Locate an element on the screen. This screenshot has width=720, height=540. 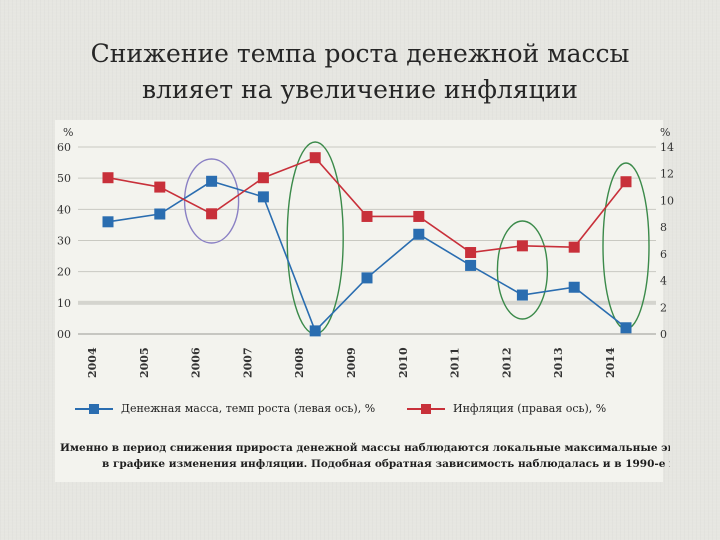
highlight-ellipse-2008 is located at coordinates (315, 238).